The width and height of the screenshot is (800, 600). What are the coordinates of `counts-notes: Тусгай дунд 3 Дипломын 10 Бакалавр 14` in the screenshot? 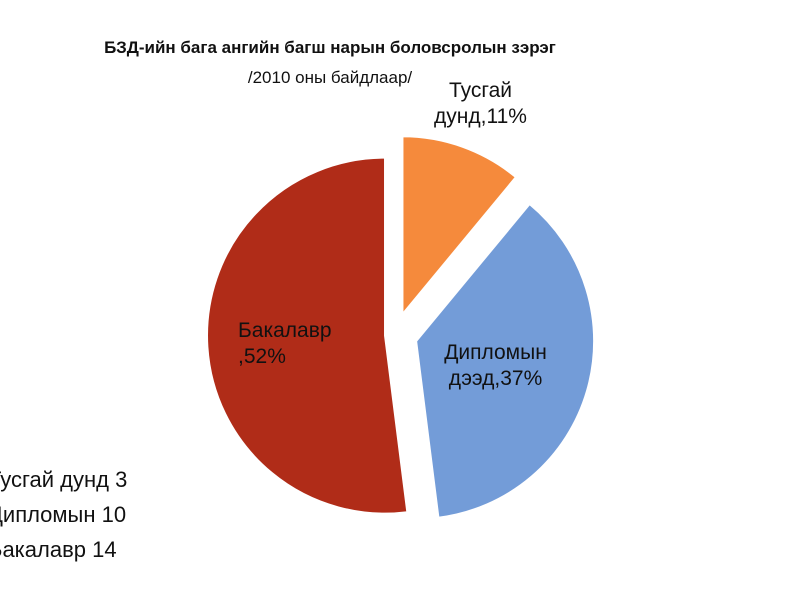 It's located at (63, 514).